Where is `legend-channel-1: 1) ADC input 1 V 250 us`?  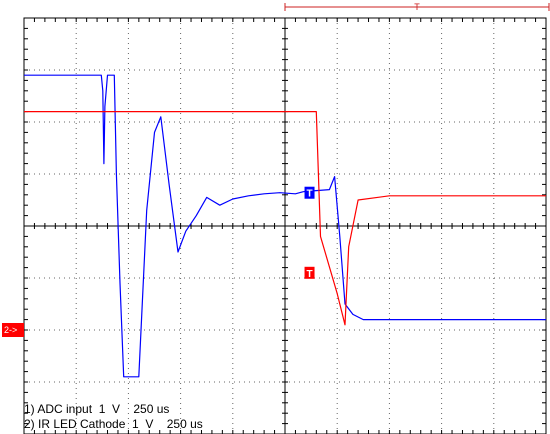
legend-channel-1: 1) ADC input 1 V 250 us is located at coordinates (96, 409).